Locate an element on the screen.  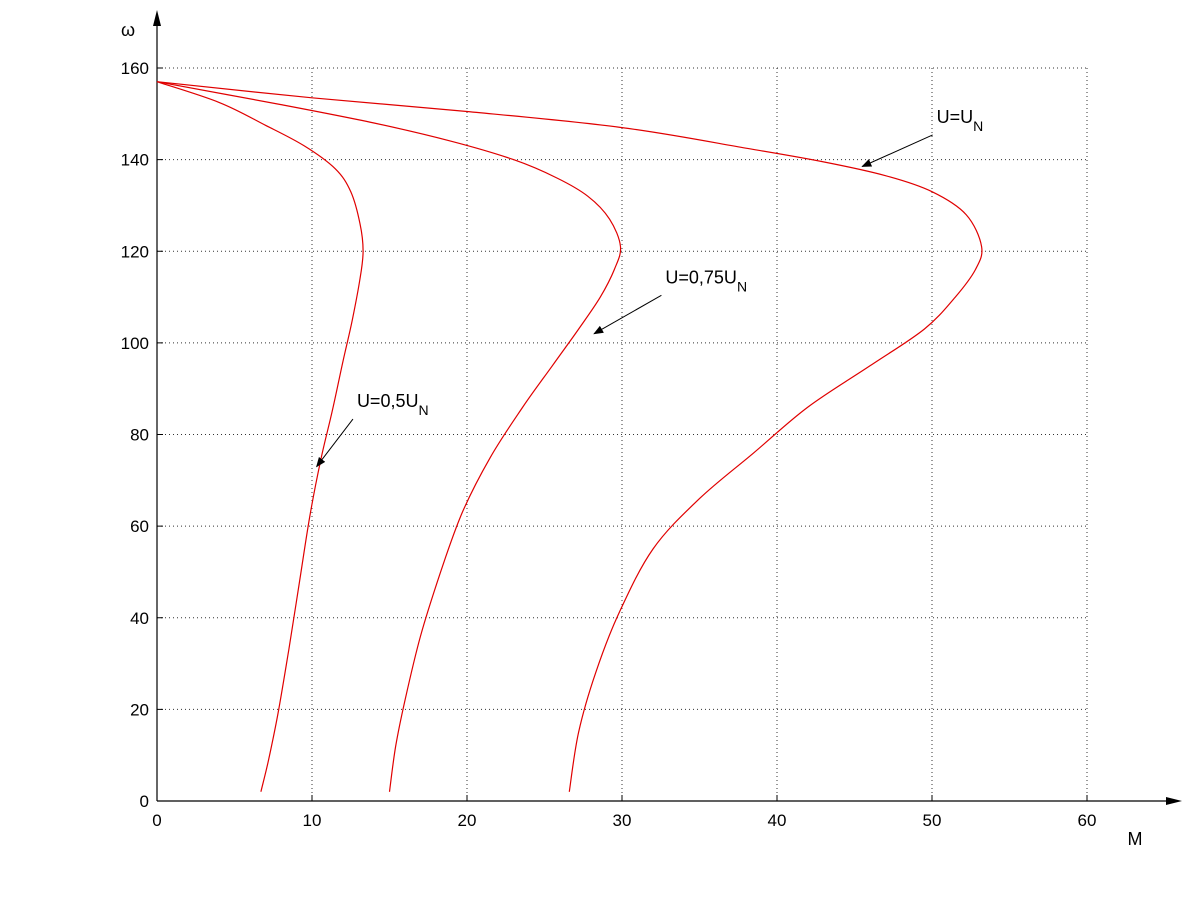
x-axis-label: M is located at coordinates (1135, 839).